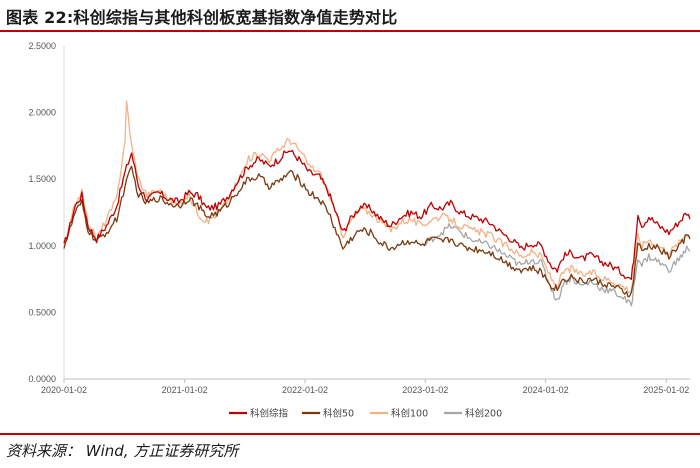  I want to click on y-tick-label: 1.5000, so click(42, 179).